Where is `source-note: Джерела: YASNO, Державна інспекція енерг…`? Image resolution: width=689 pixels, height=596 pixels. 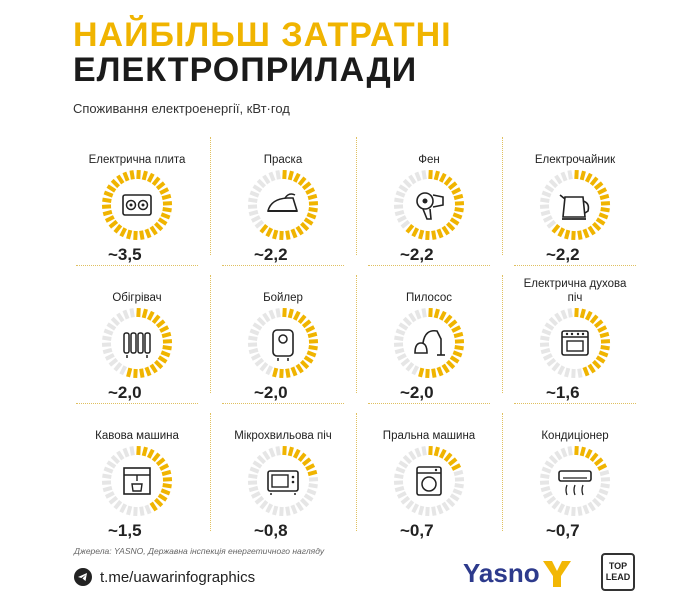
source-note: Джерела: YASNO, Державна інспекція енерг… is located at coordinates (199, 551).